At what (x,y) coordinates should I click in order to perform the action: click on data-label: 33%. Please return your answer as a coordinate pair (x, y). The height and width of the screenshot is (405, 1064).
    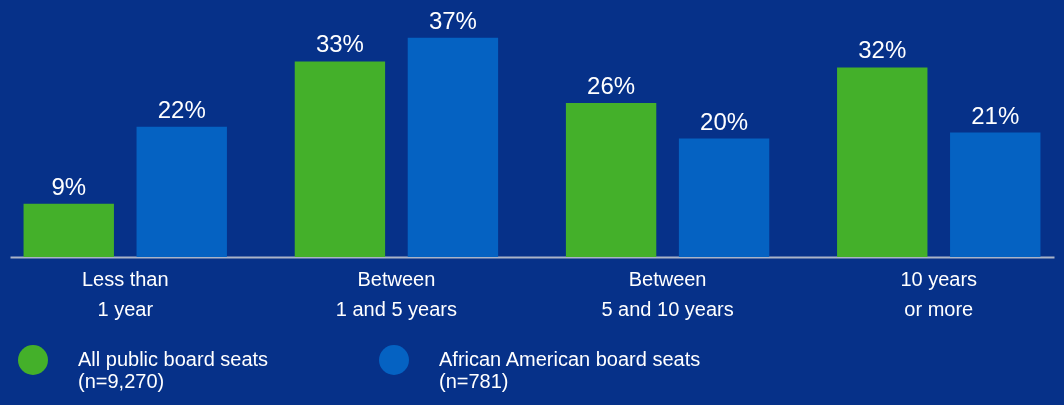
    Looking at the image, I should click on (339, 44).